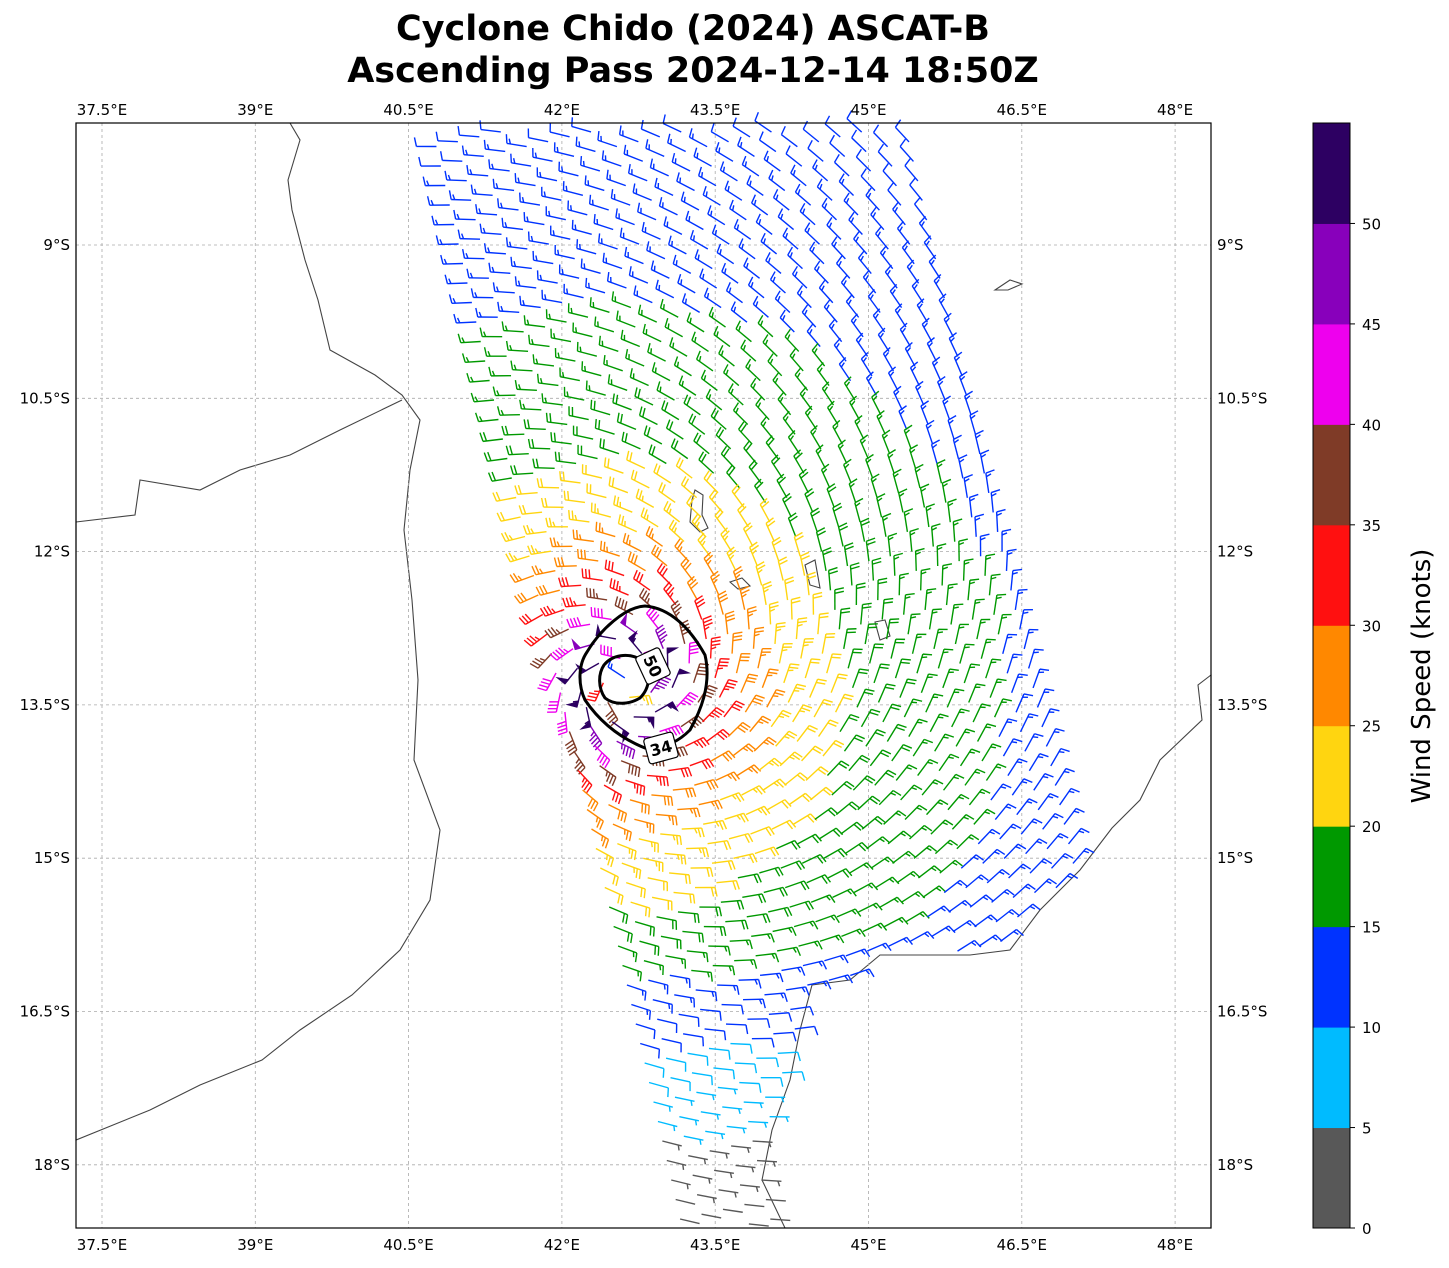 The width and height of the screenshot is (1449, 1268). I want to click on lon-tick-top: 39°E, so click(255, 110).